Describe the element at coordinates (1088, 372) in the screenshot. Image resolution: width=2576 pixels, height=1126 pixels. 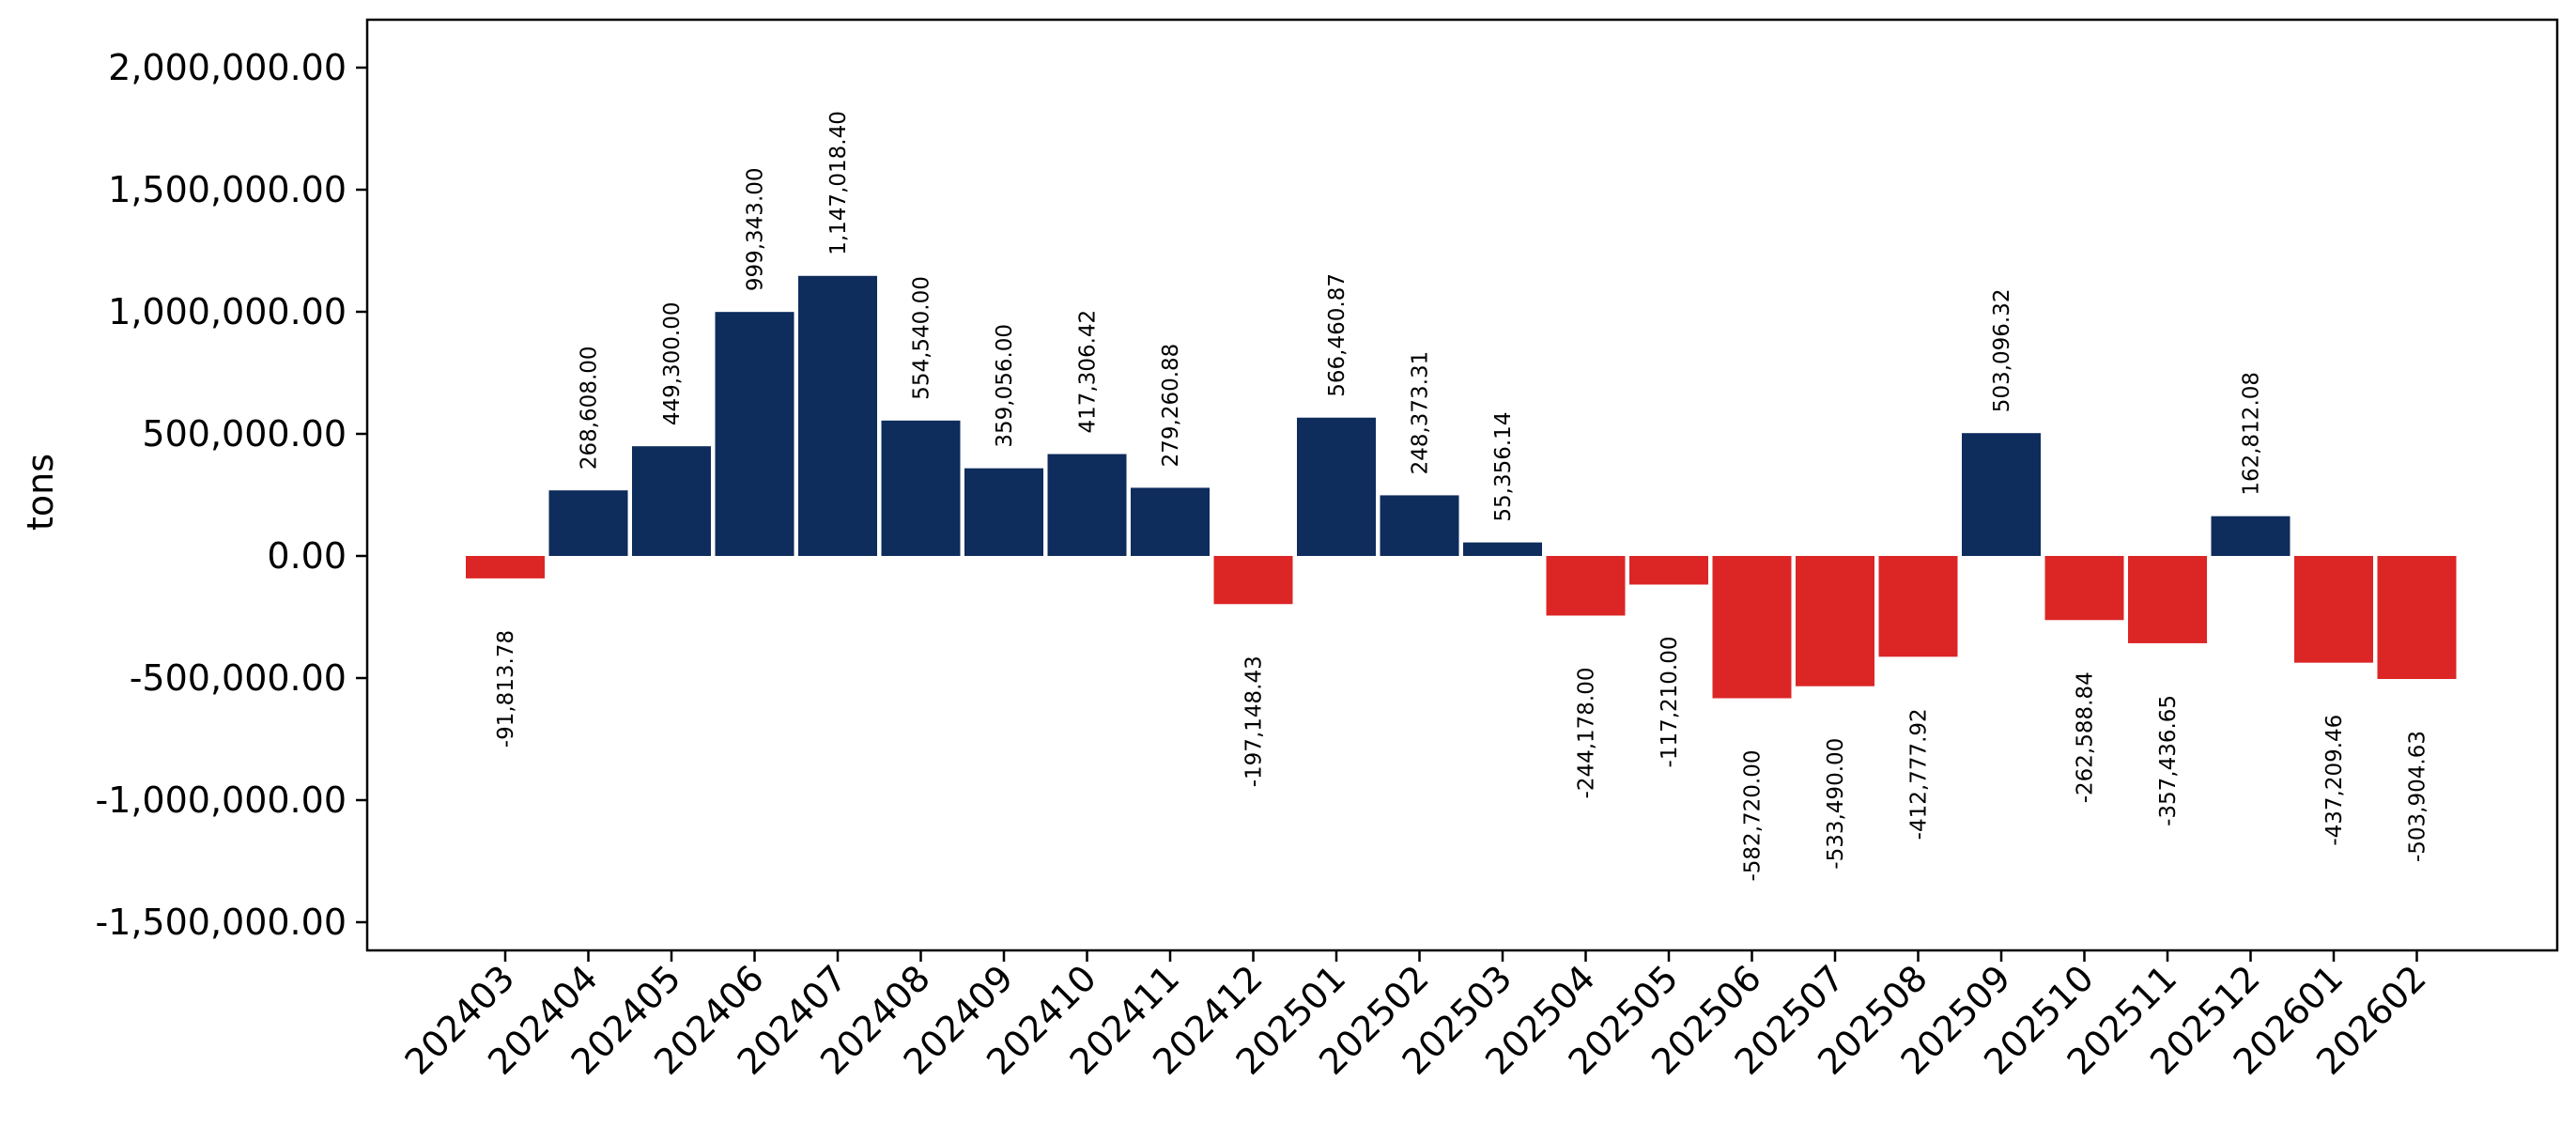
I see `data-label-202410: 417,306.42` at that location.